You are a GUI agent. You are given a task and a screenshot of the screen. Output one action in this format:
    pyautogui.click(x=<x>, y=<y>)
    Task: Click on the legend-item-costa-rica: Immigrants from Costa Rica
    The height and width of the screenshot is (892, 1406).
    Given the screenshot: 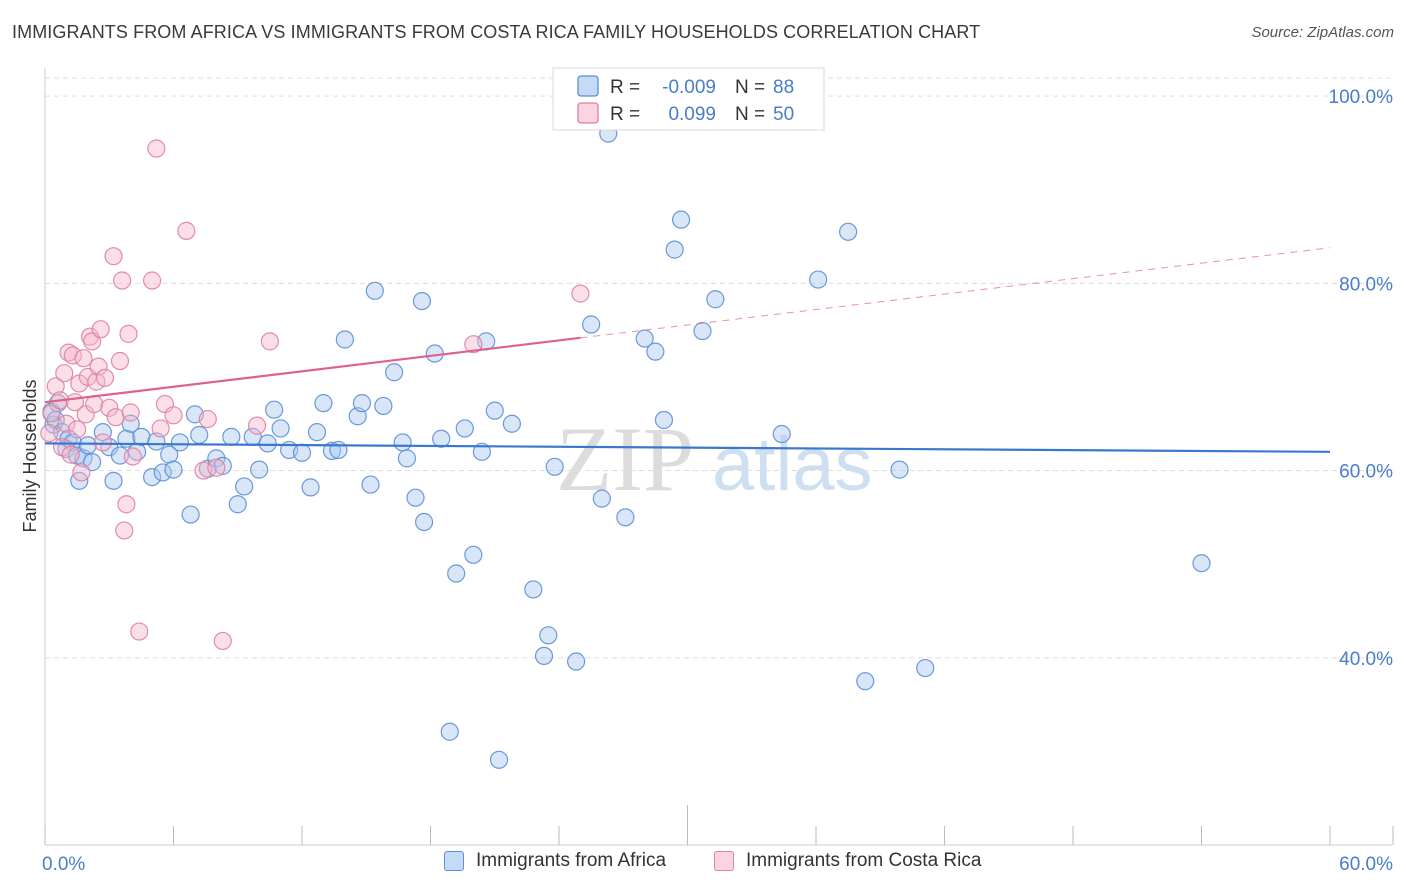 What is the action you would take?
    pyautogui.click(x=847, y=861)
    